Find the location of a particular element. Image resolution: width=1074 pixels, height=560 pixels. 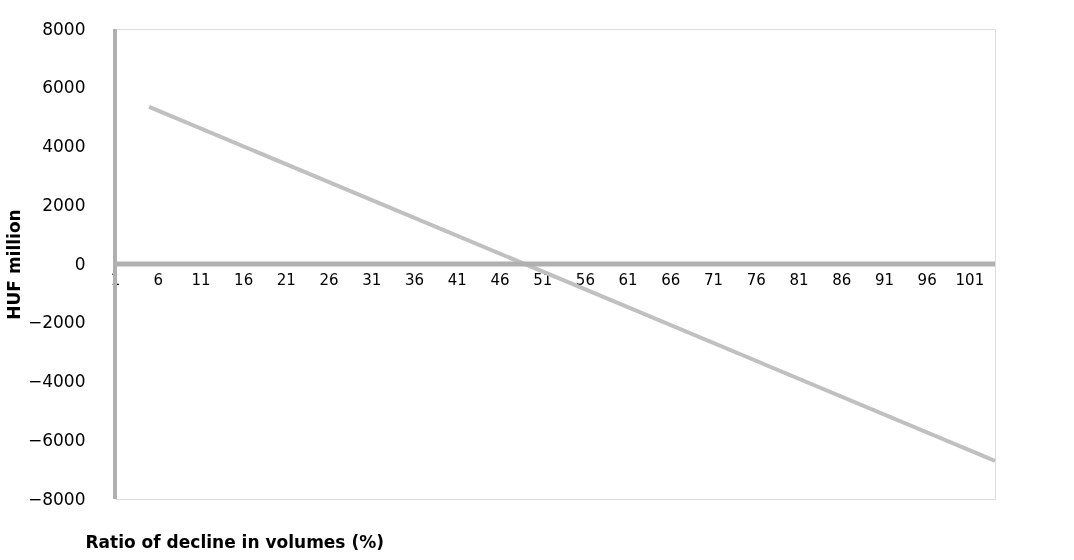

x-tick-label: 101 is located at coordinates (970, 279).